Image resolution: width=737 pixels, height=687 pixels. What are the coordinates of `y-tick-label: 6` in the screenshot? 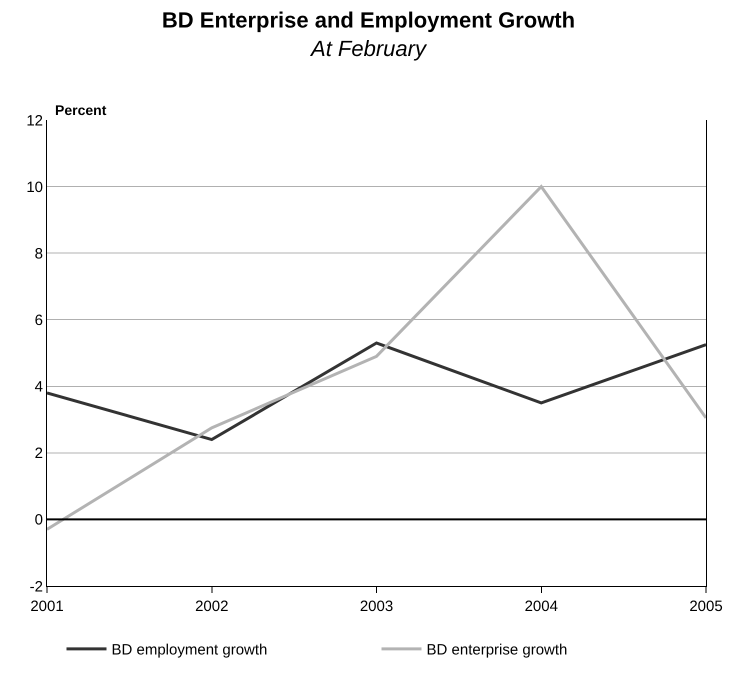 It's located at (38, 320).